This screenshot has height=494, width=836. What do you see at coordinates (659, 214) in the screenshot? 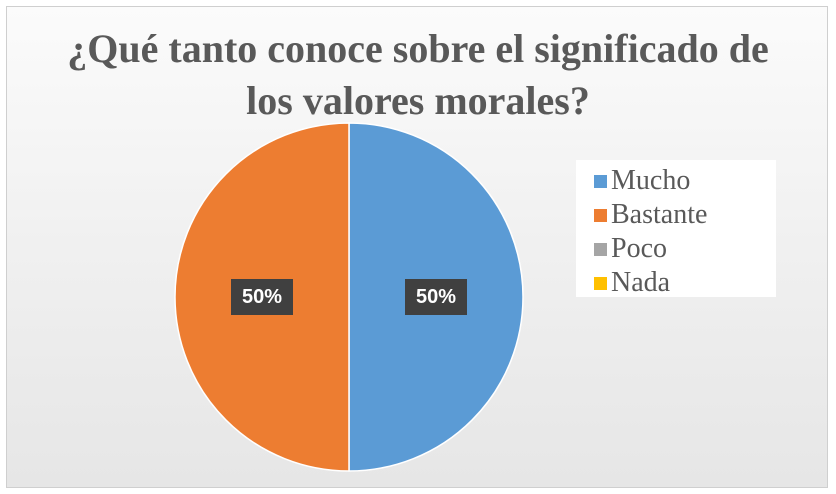
I see `legend-label-bastante: Bastante` at bounding box center [659, 214].